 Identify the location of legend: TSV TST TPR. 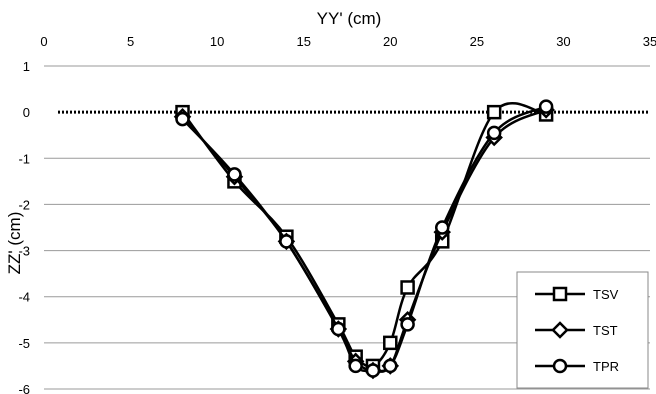
(582, 330).